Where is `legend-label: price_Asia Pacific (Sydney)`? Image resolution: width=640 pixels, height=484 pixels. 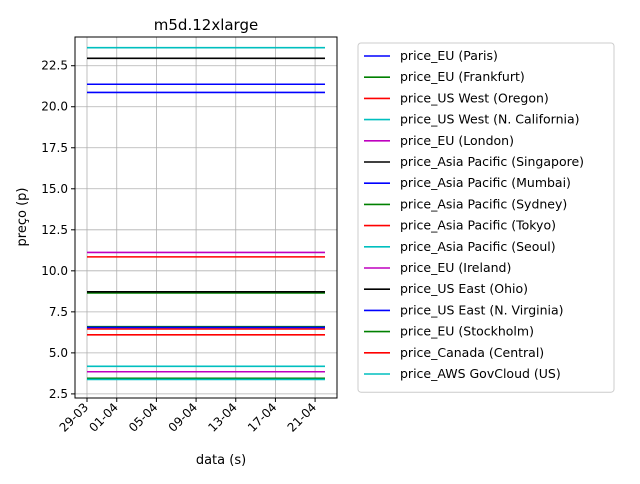 legend-label: price_Asia Pacific (Sydney) is located at coordinates (483, 203).